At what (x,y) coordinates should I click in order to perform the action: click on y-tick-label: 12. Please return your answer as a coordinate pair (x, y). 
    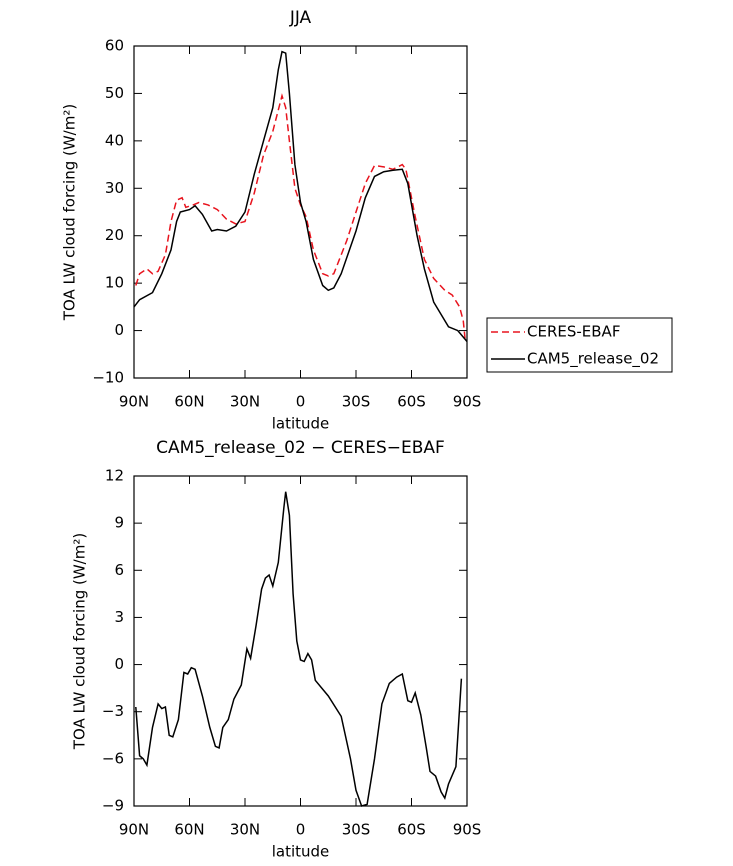
    Looking at the image, I should click on (114, 476).